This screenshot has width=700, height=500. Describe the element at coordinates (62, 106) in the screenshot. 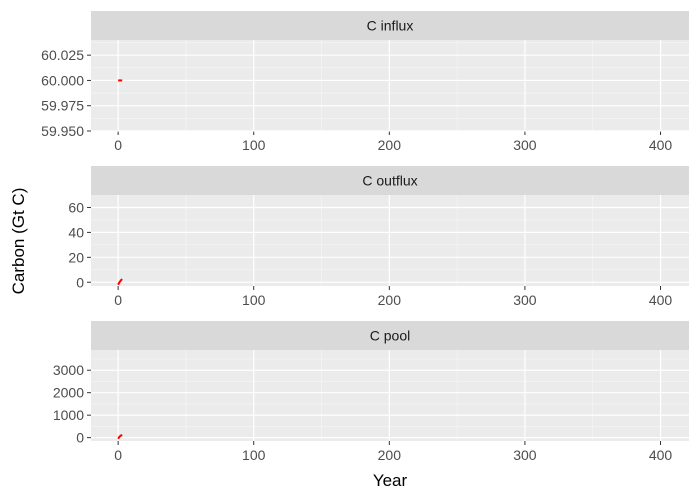

I see `y-tick-label: 59.975` at that location.